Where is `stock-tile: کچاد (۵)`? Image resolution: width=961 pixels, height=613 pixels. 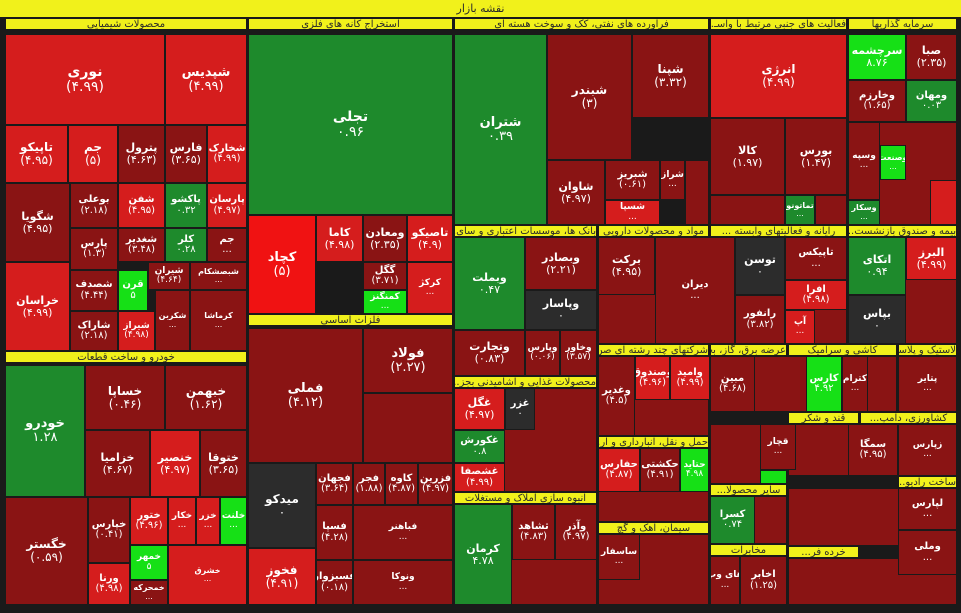 stock-tile: کچاد (۵) is located at coordinates (282, 264).